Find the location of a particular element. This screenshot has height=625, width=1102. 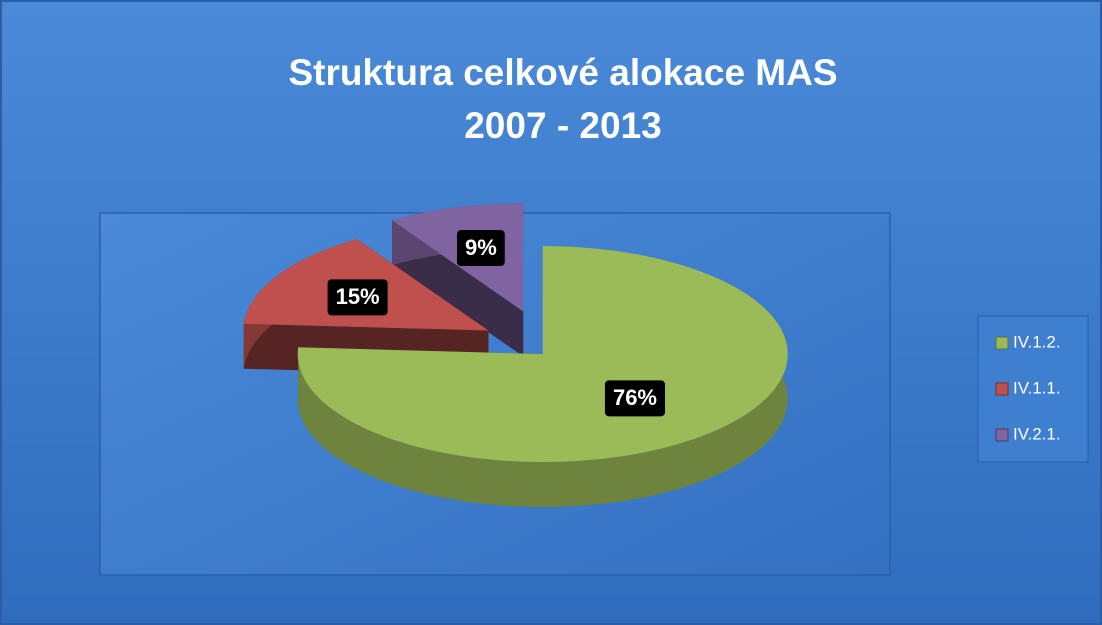

data-label: 9% is located at coordinates (481, 247).